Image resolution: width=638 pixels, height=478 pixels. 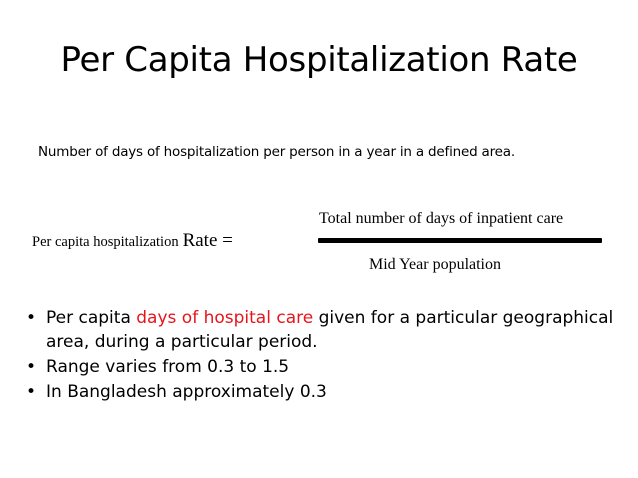 I want to click on bullet-text: Range varies from 0.3 to 1.5, so click(x=168, y=367).